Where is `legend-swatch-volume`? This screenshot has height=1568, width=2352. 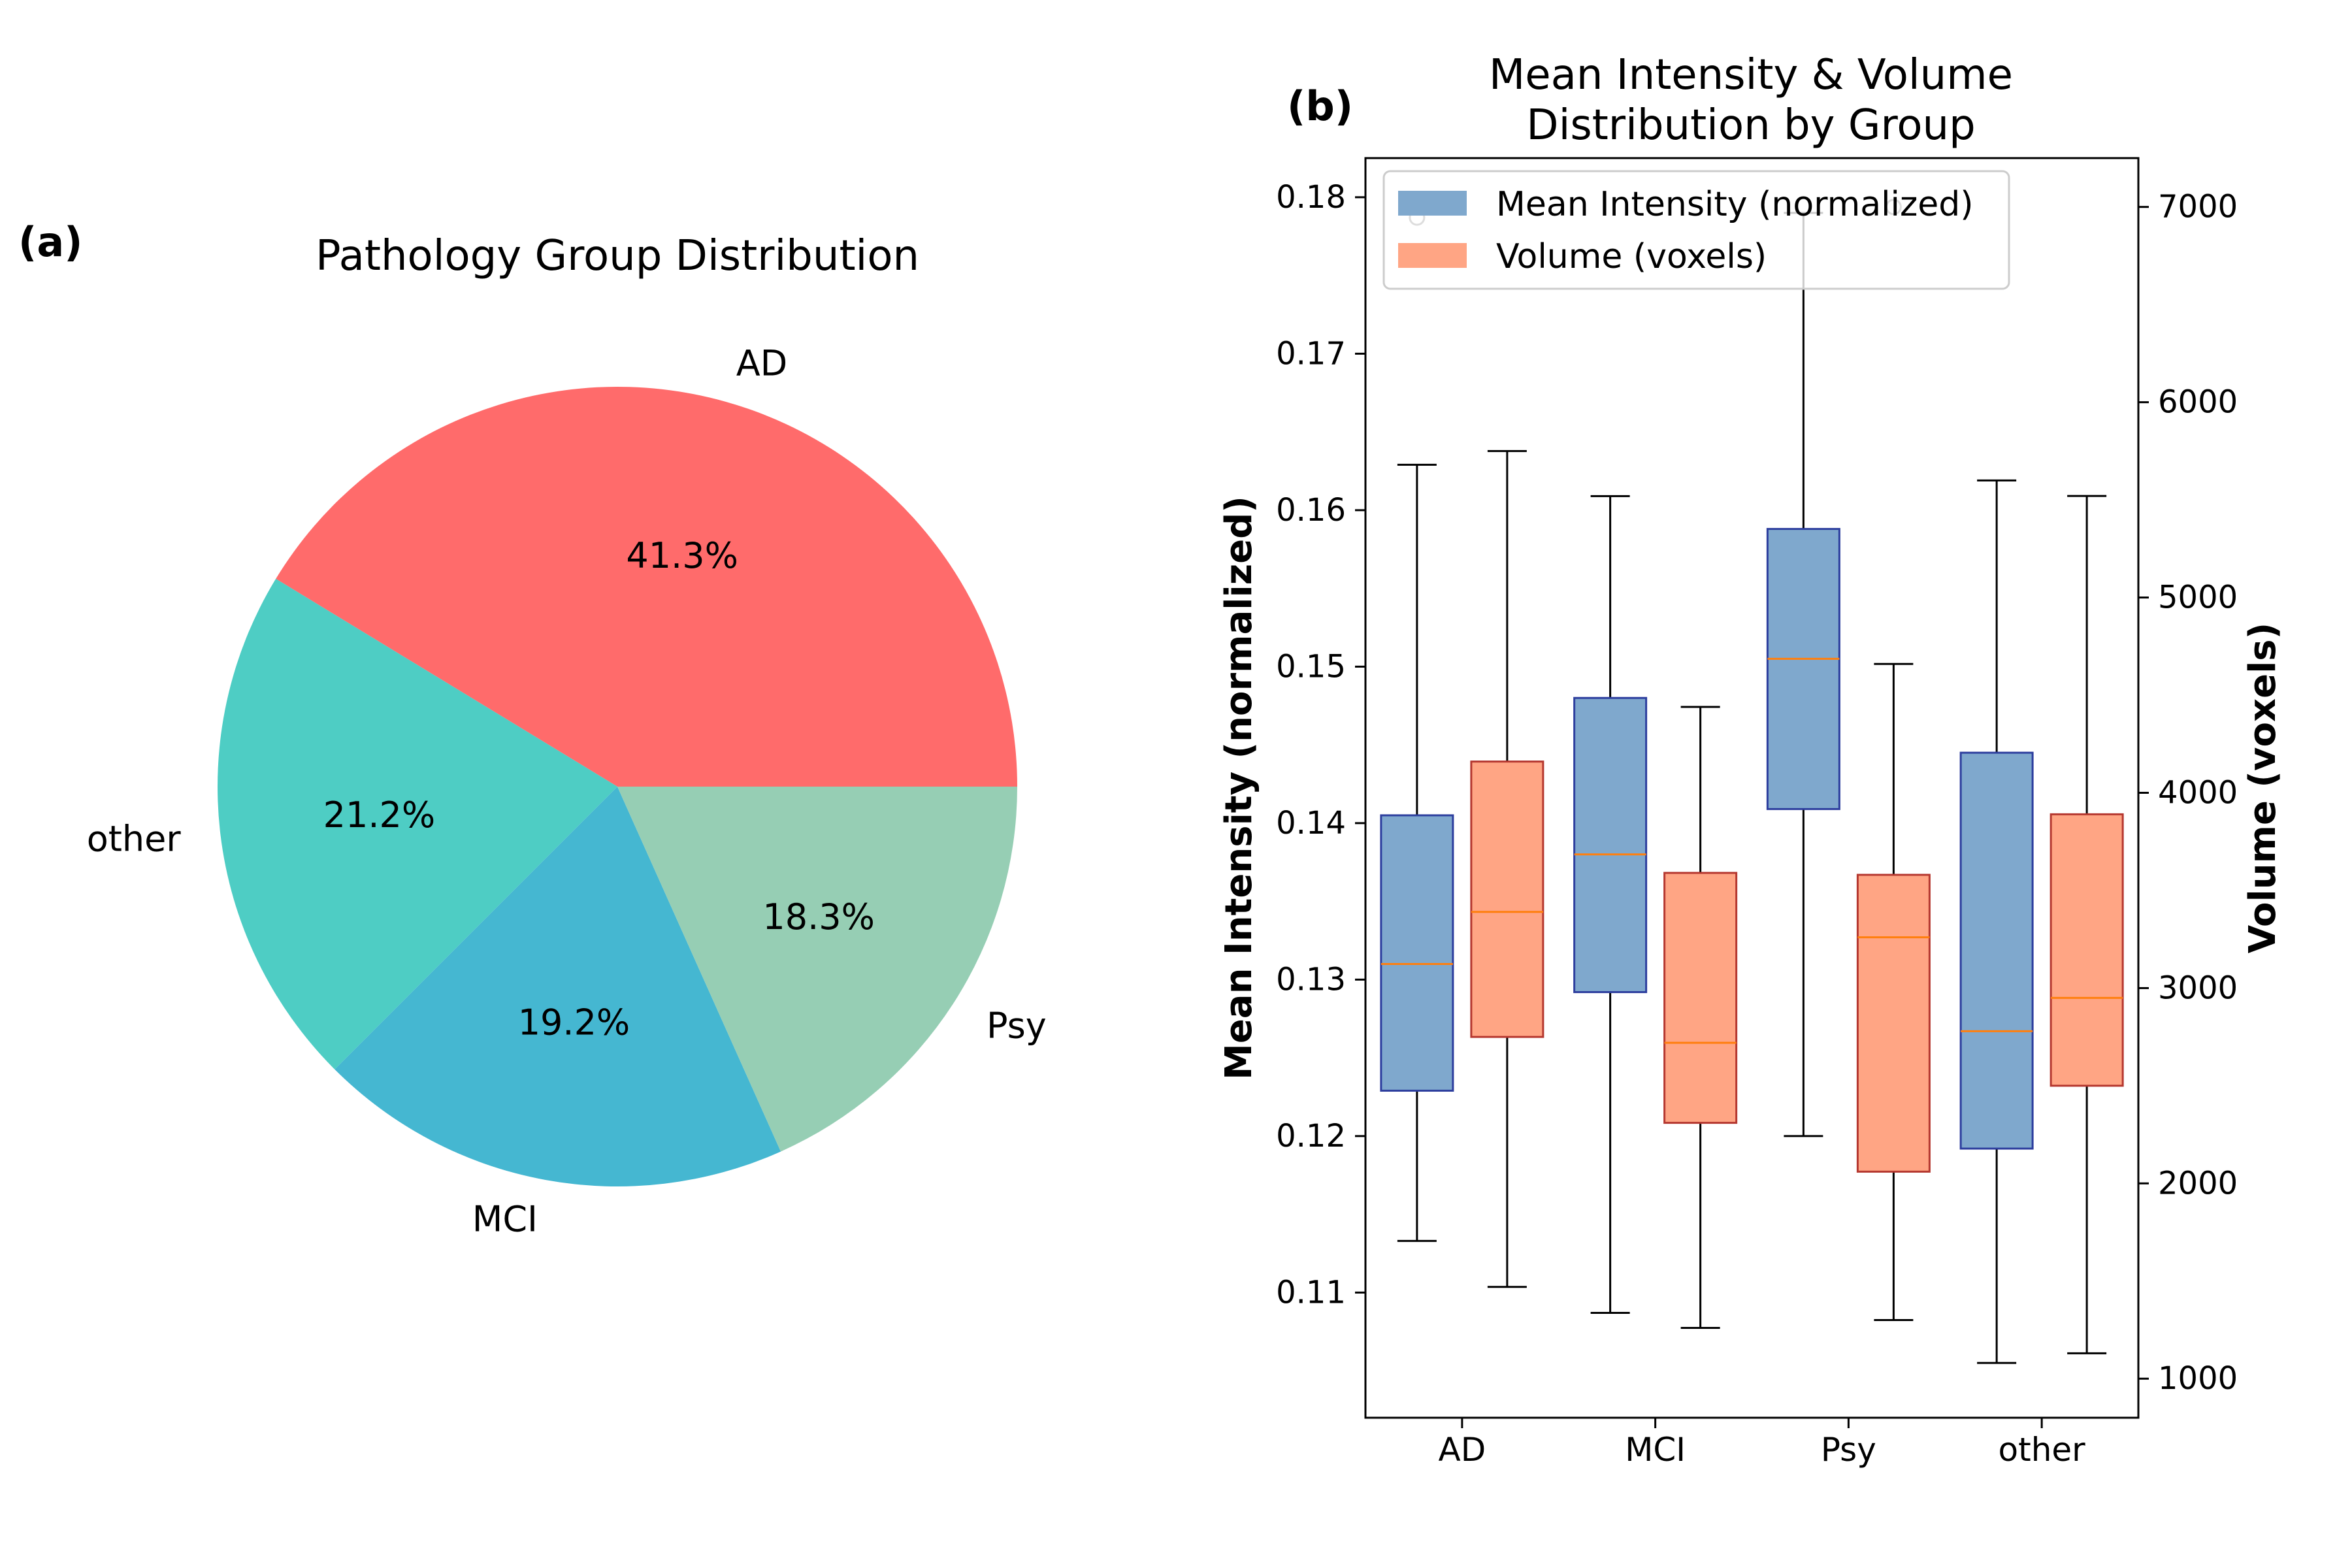 legend-swatch-volume is located at coordinates (1432, 255).